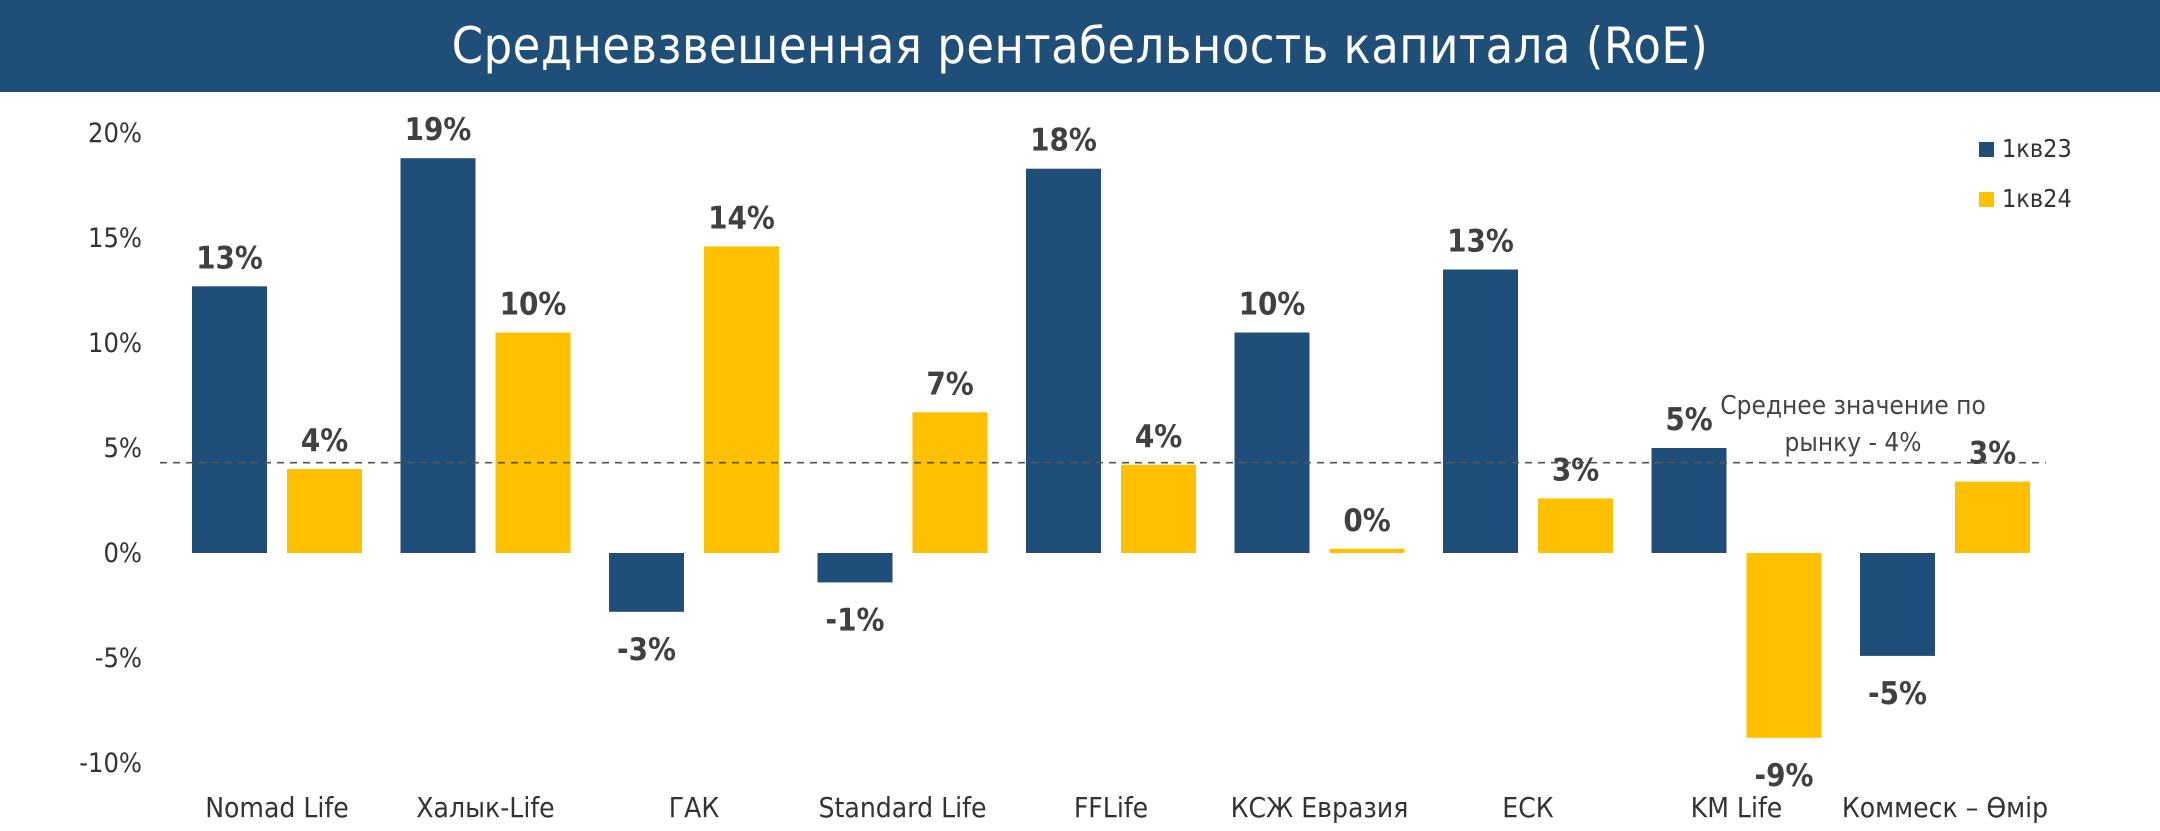 Image resolution: width=2160 pixels, height=831 pixels. What do you see at coordinates (1111, 807) in the screenshot?
I see `category-label: FFLife` at bounding box center [1111, 807].